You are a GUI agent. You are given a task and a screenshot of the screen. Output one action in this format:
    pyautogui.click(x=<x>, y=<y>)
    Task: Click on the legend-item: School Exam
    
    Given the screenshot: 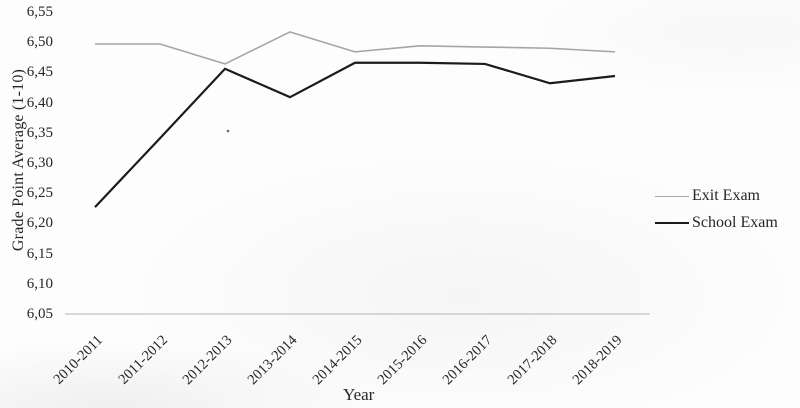 What is the action you would take?
    pyautogui.click(x=716, y=223)
    